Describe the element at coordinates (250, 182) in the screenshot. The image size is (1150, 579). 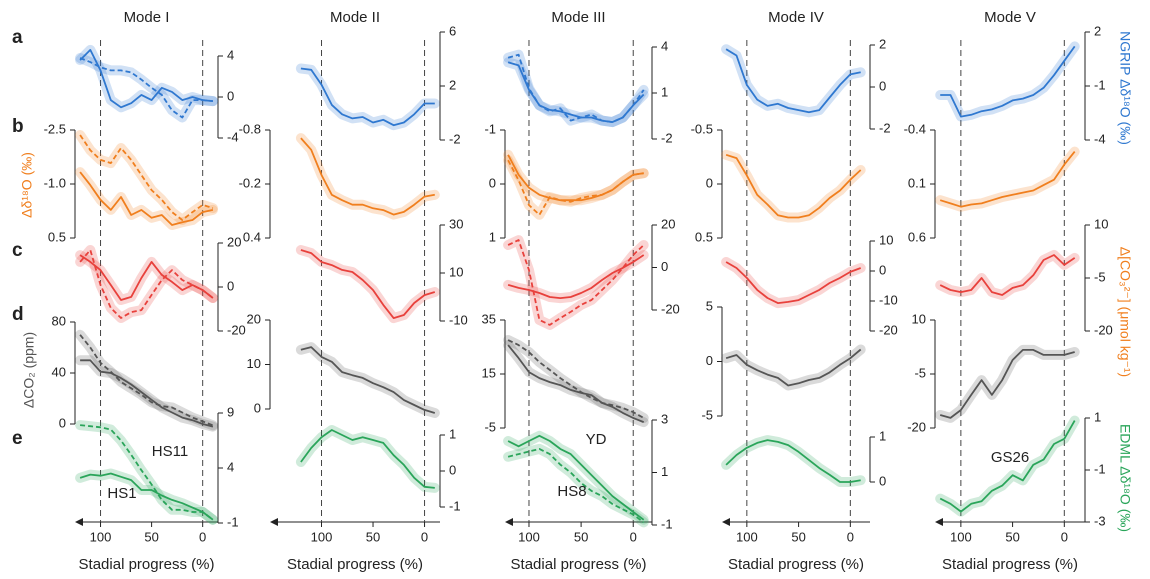
I see `y-tick-label: -0.2` at that location.